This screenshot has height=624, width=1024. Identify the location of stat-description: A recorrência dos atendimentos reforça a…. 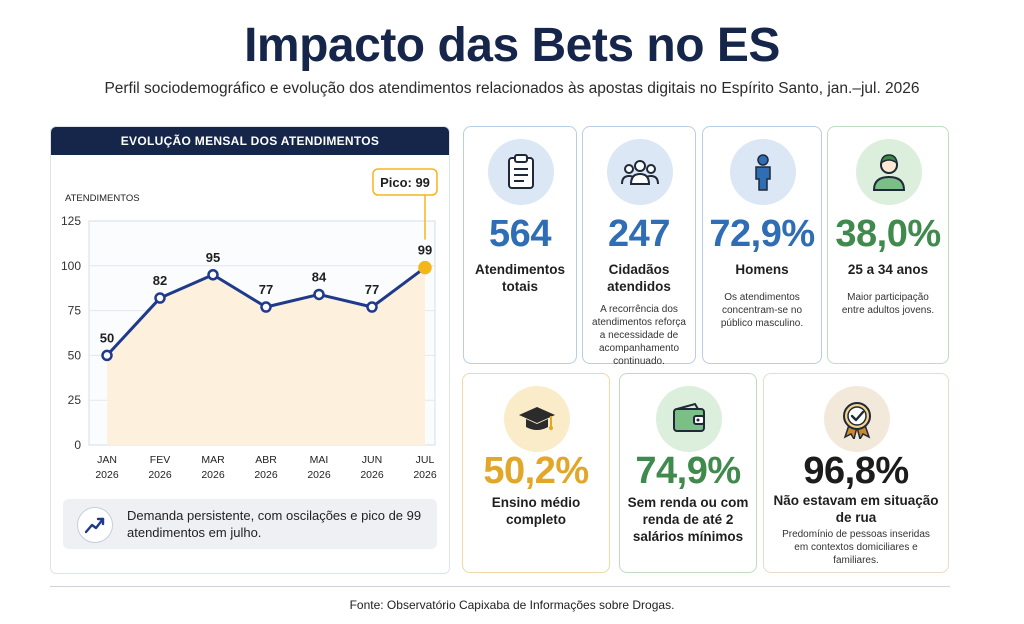
(639, 335).